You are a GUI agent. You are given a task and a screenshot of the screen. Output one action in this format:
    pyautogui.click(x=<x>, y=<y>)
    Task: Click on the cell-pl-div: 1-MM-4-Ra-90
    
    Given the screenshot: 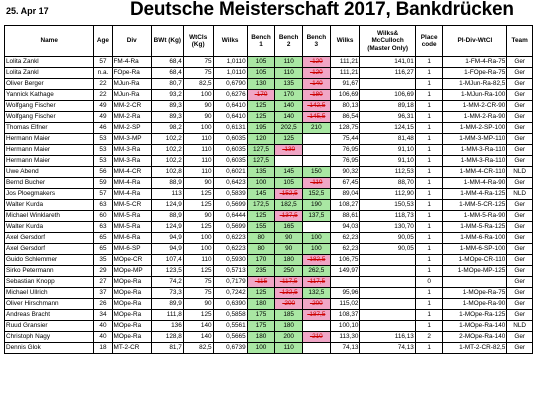 What is the action you would take?
    pyautogui.click(x=475, y=183)
    